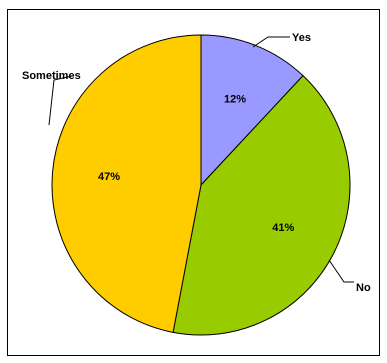 Image resolution: width=387 pixels, height=363 pixels. Describe the element at coordinates (271, 42) in the screenshot. I see `pie-slice-yes-leader-line` at that location.